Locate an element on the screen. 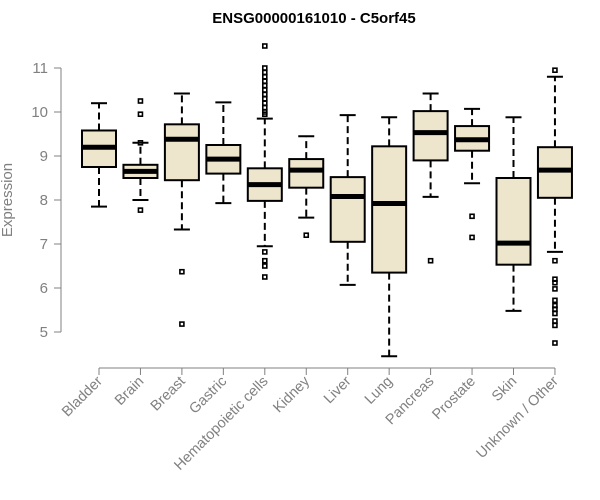  x-tick-label-lung: Lung is located at coordinates (379, 391).